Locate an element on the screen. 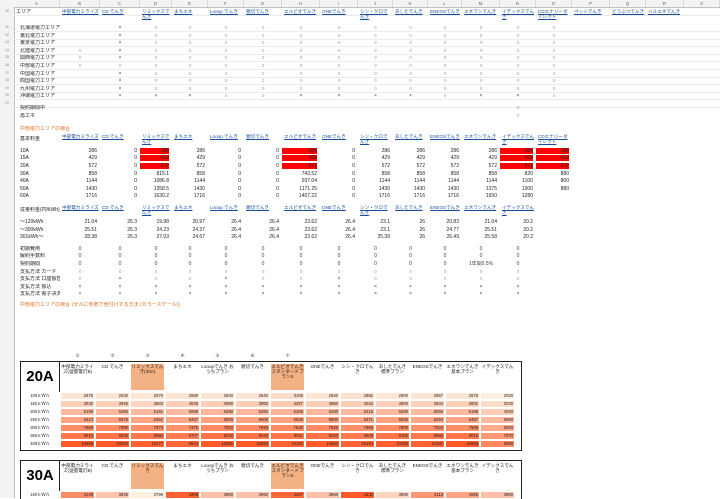 The image size is (720, 499). basic-fee-header-cell: 親切でんき is located at coordinates (257, 136).